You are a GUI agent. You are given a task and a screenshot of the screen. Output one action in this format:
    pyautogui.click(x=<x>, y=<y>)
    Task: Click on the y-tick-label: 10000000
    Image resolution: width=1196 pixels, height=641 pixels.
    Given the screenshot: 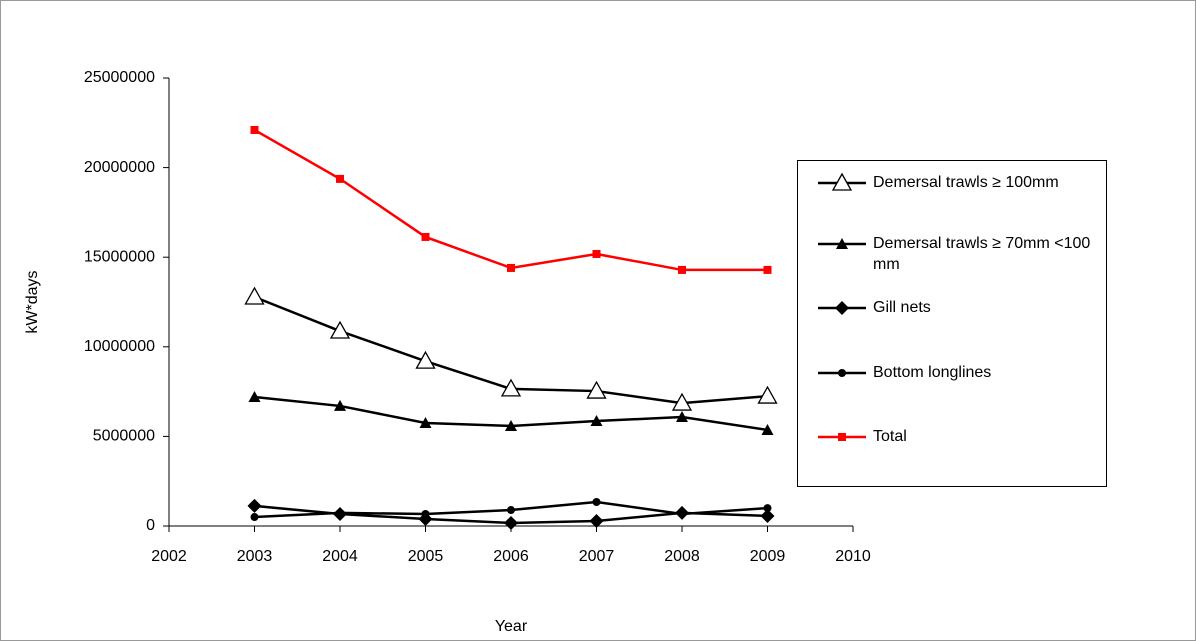 What is the action you would take?
    pyautogui.click(x=119, y=346)
    